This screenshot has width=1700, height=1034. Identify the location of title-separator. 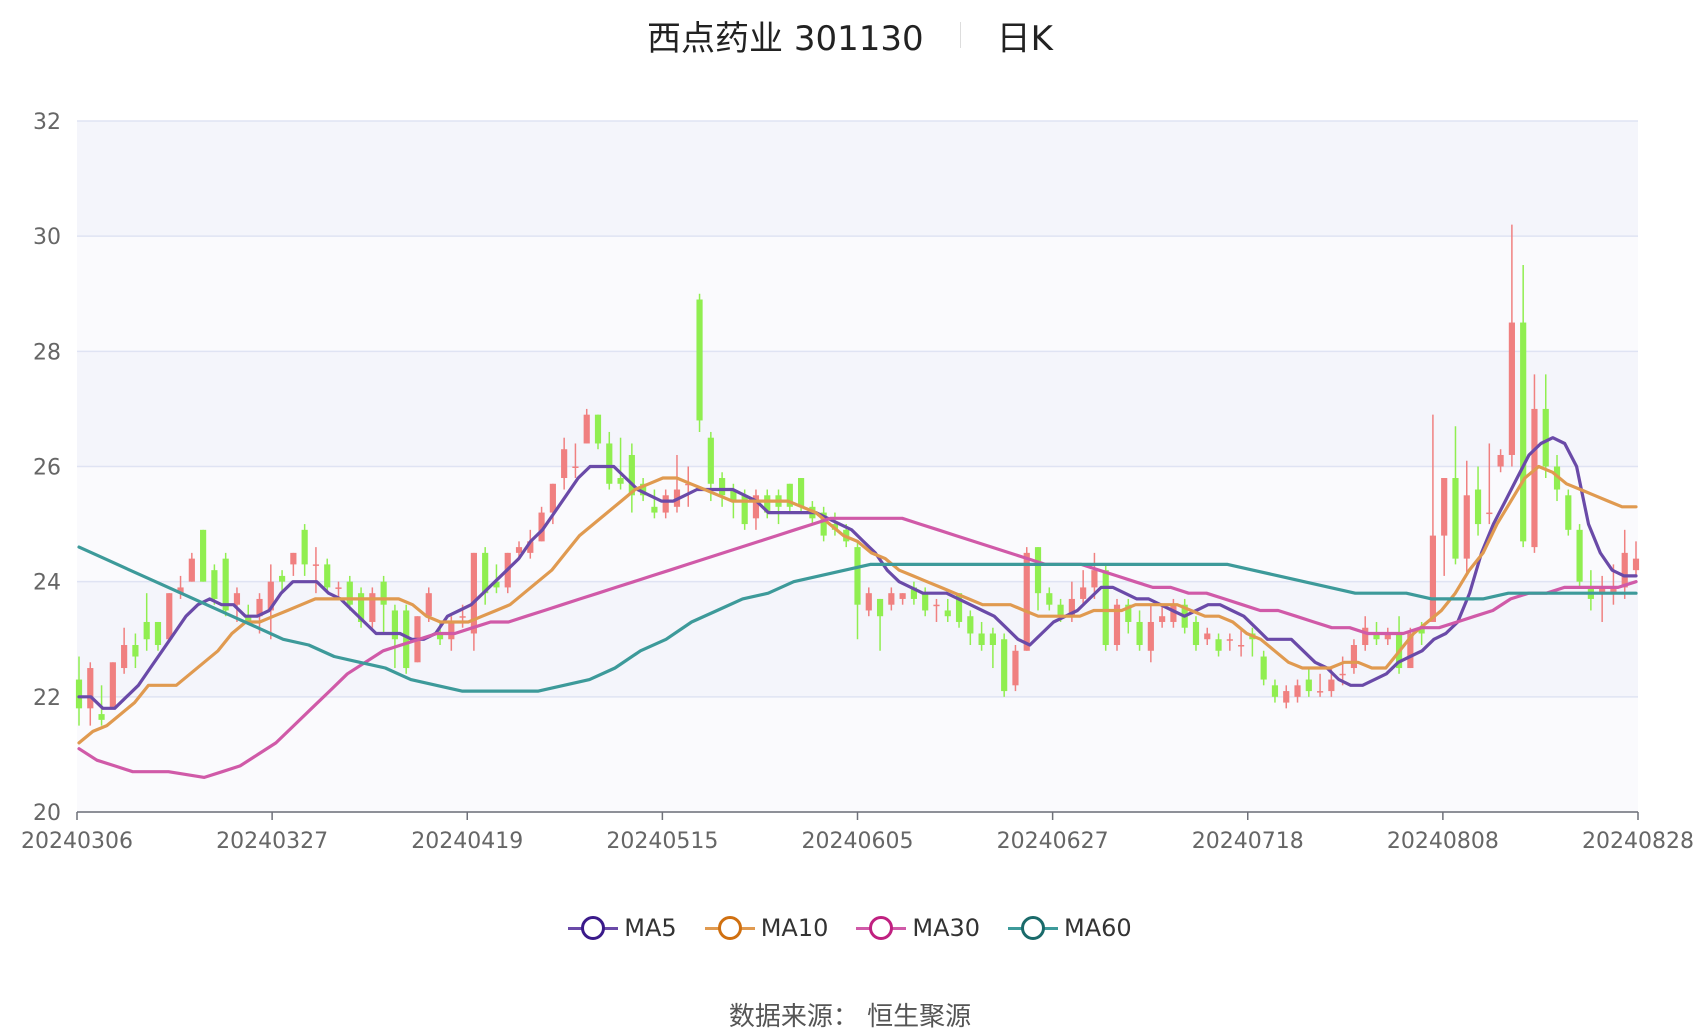
(960, 35).